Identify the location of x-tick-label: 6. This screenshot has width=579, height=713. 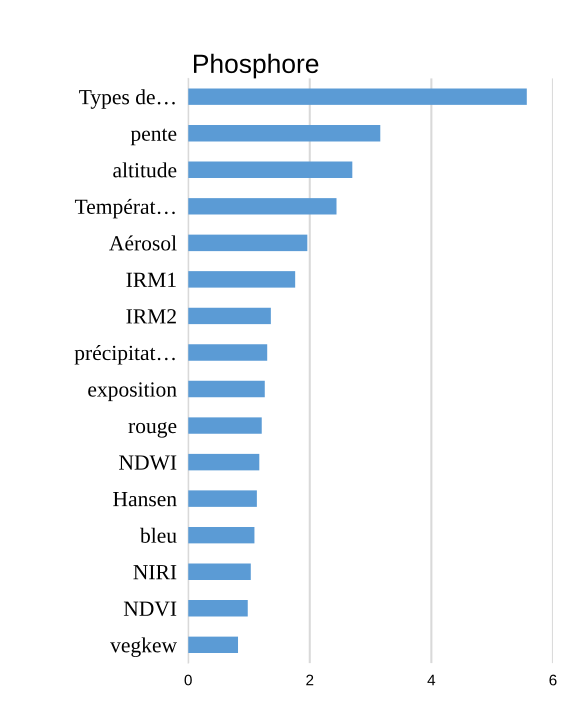
(553, 680).